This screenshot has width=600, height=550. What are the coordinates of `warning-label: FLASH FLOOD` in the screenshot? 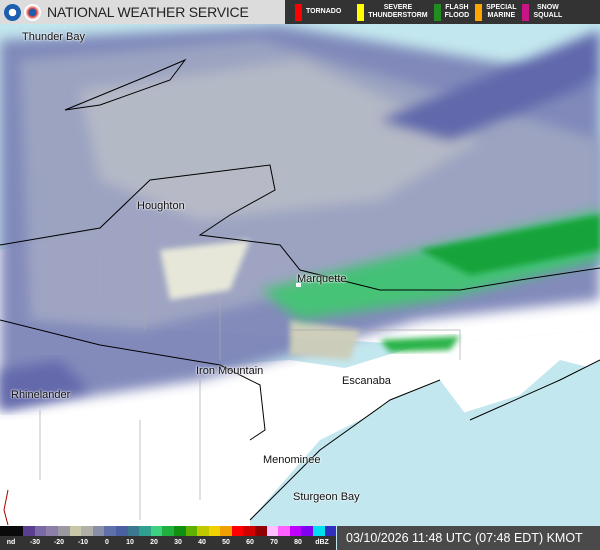 It's located at (457, 11).